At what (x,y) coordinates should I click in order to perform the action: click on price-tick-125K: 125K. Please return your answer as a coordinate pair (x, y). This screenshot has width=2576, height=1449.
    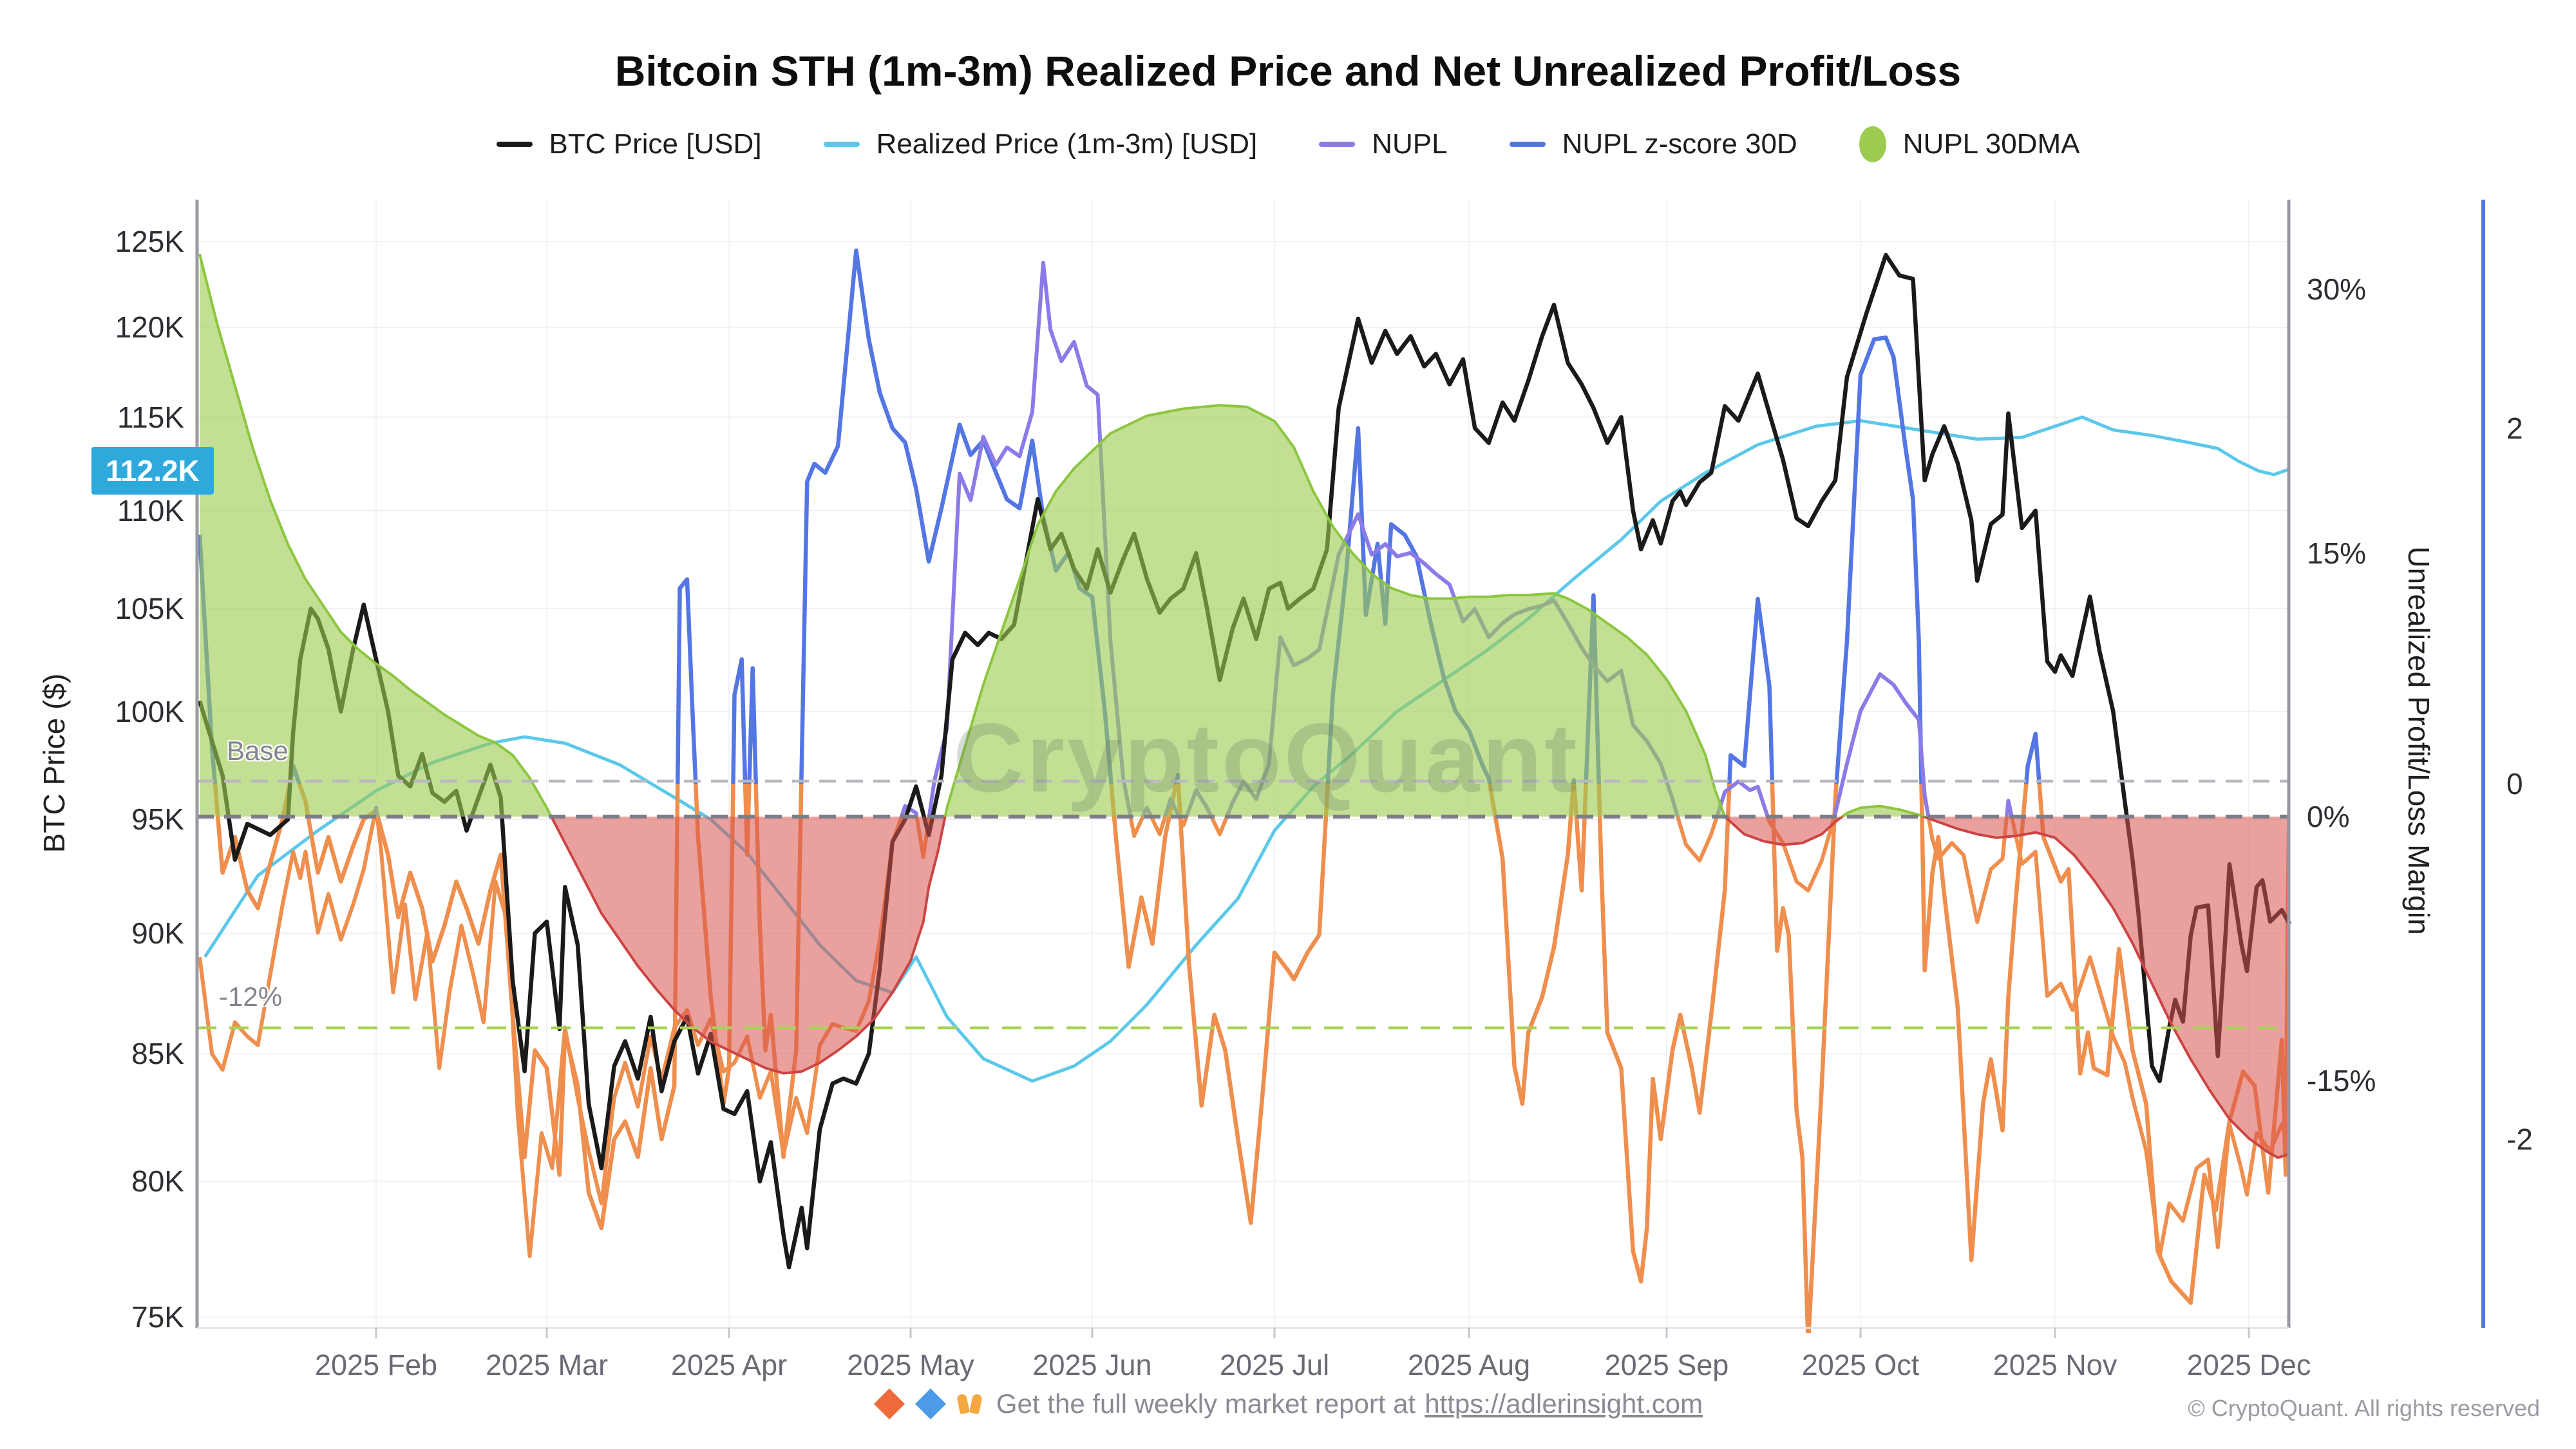
    Looking at the image, I should click on (149, 241).